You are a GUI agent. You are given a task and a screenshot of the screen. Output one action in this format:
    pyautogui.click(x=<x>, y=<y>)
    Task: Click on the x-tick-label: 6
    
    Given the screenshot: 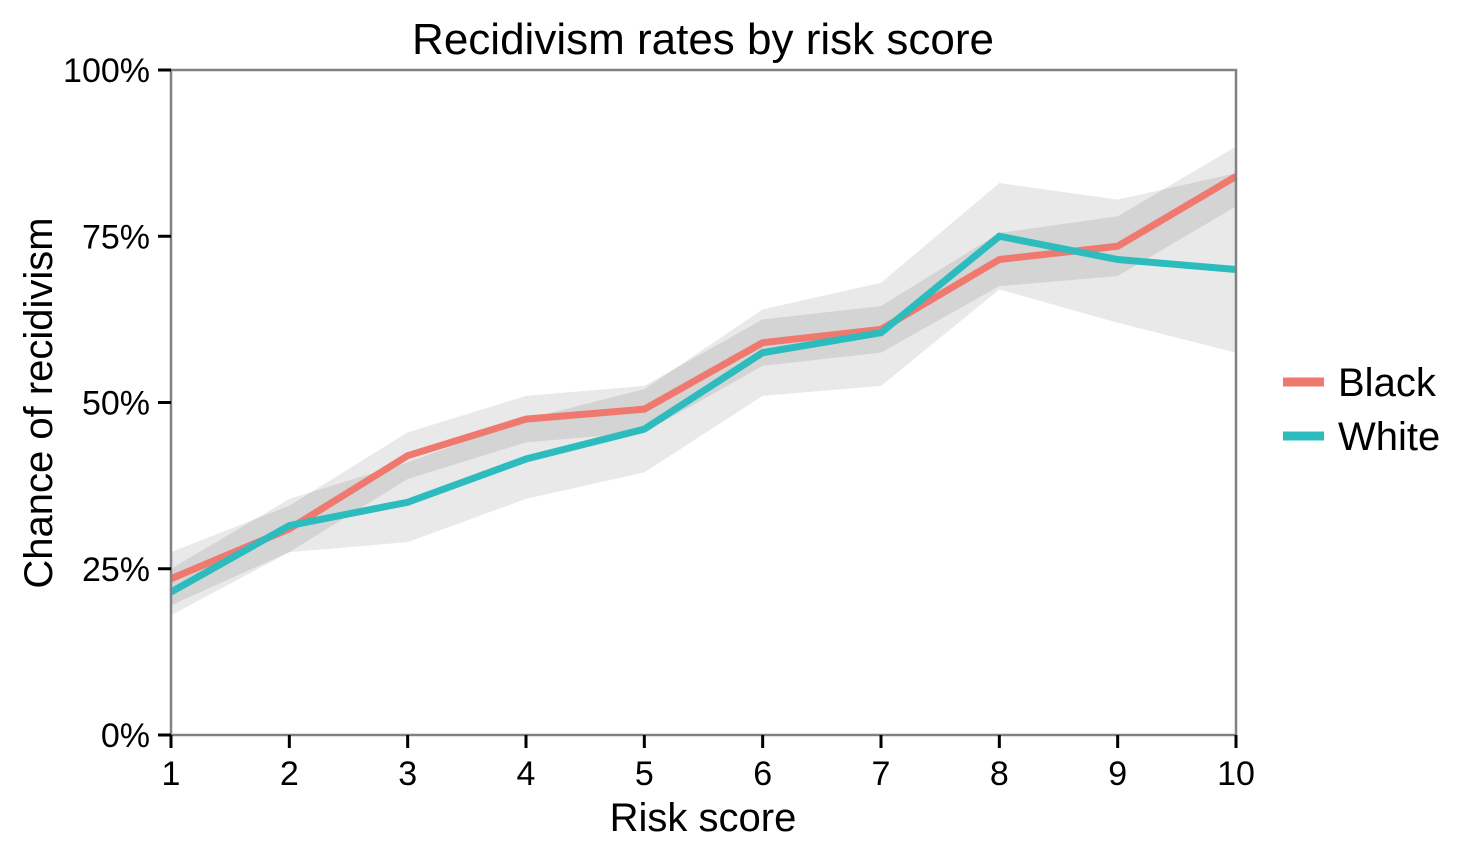 What is the action you would take?
    pyautogui.click(x=762, y=774)
    